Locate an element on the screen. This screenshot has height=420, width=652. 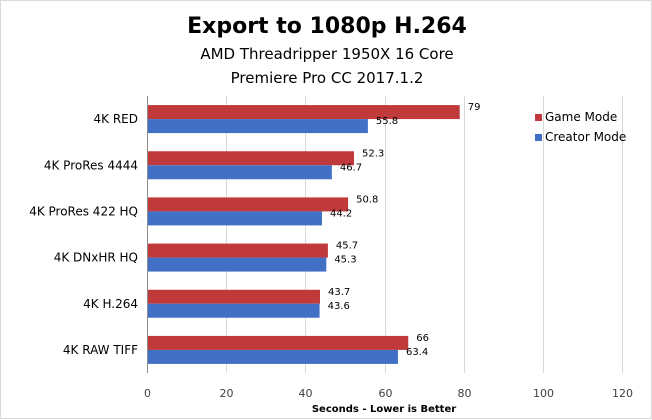
category-label: 4K DNxHR HQ is located at coordinates (96, 258).